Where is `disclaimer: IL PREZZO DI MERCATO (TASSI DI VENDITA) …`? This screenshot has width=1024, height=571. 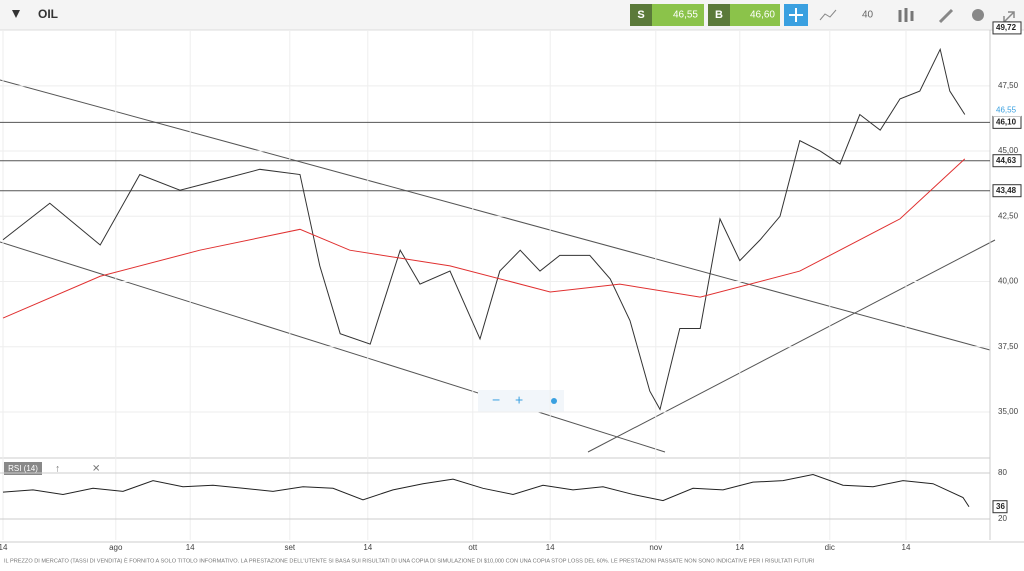 disclaimer: IL PREZZO DI MERCATO (TASSI DI VENDITA) … is located at coordinates (409, 560).